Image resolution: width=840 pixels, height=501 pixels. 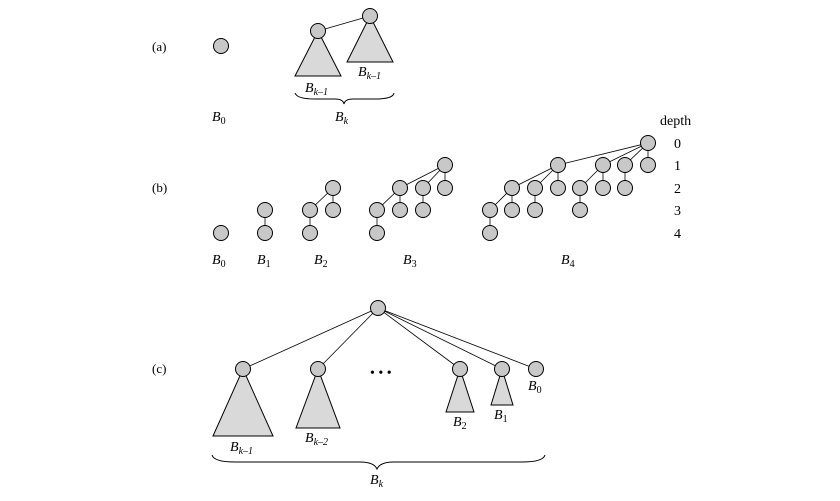 What do you see at coordinates (460, 423) in the screenshot?
I see `label-b2-c: B2` at bounding box center [460, 423].